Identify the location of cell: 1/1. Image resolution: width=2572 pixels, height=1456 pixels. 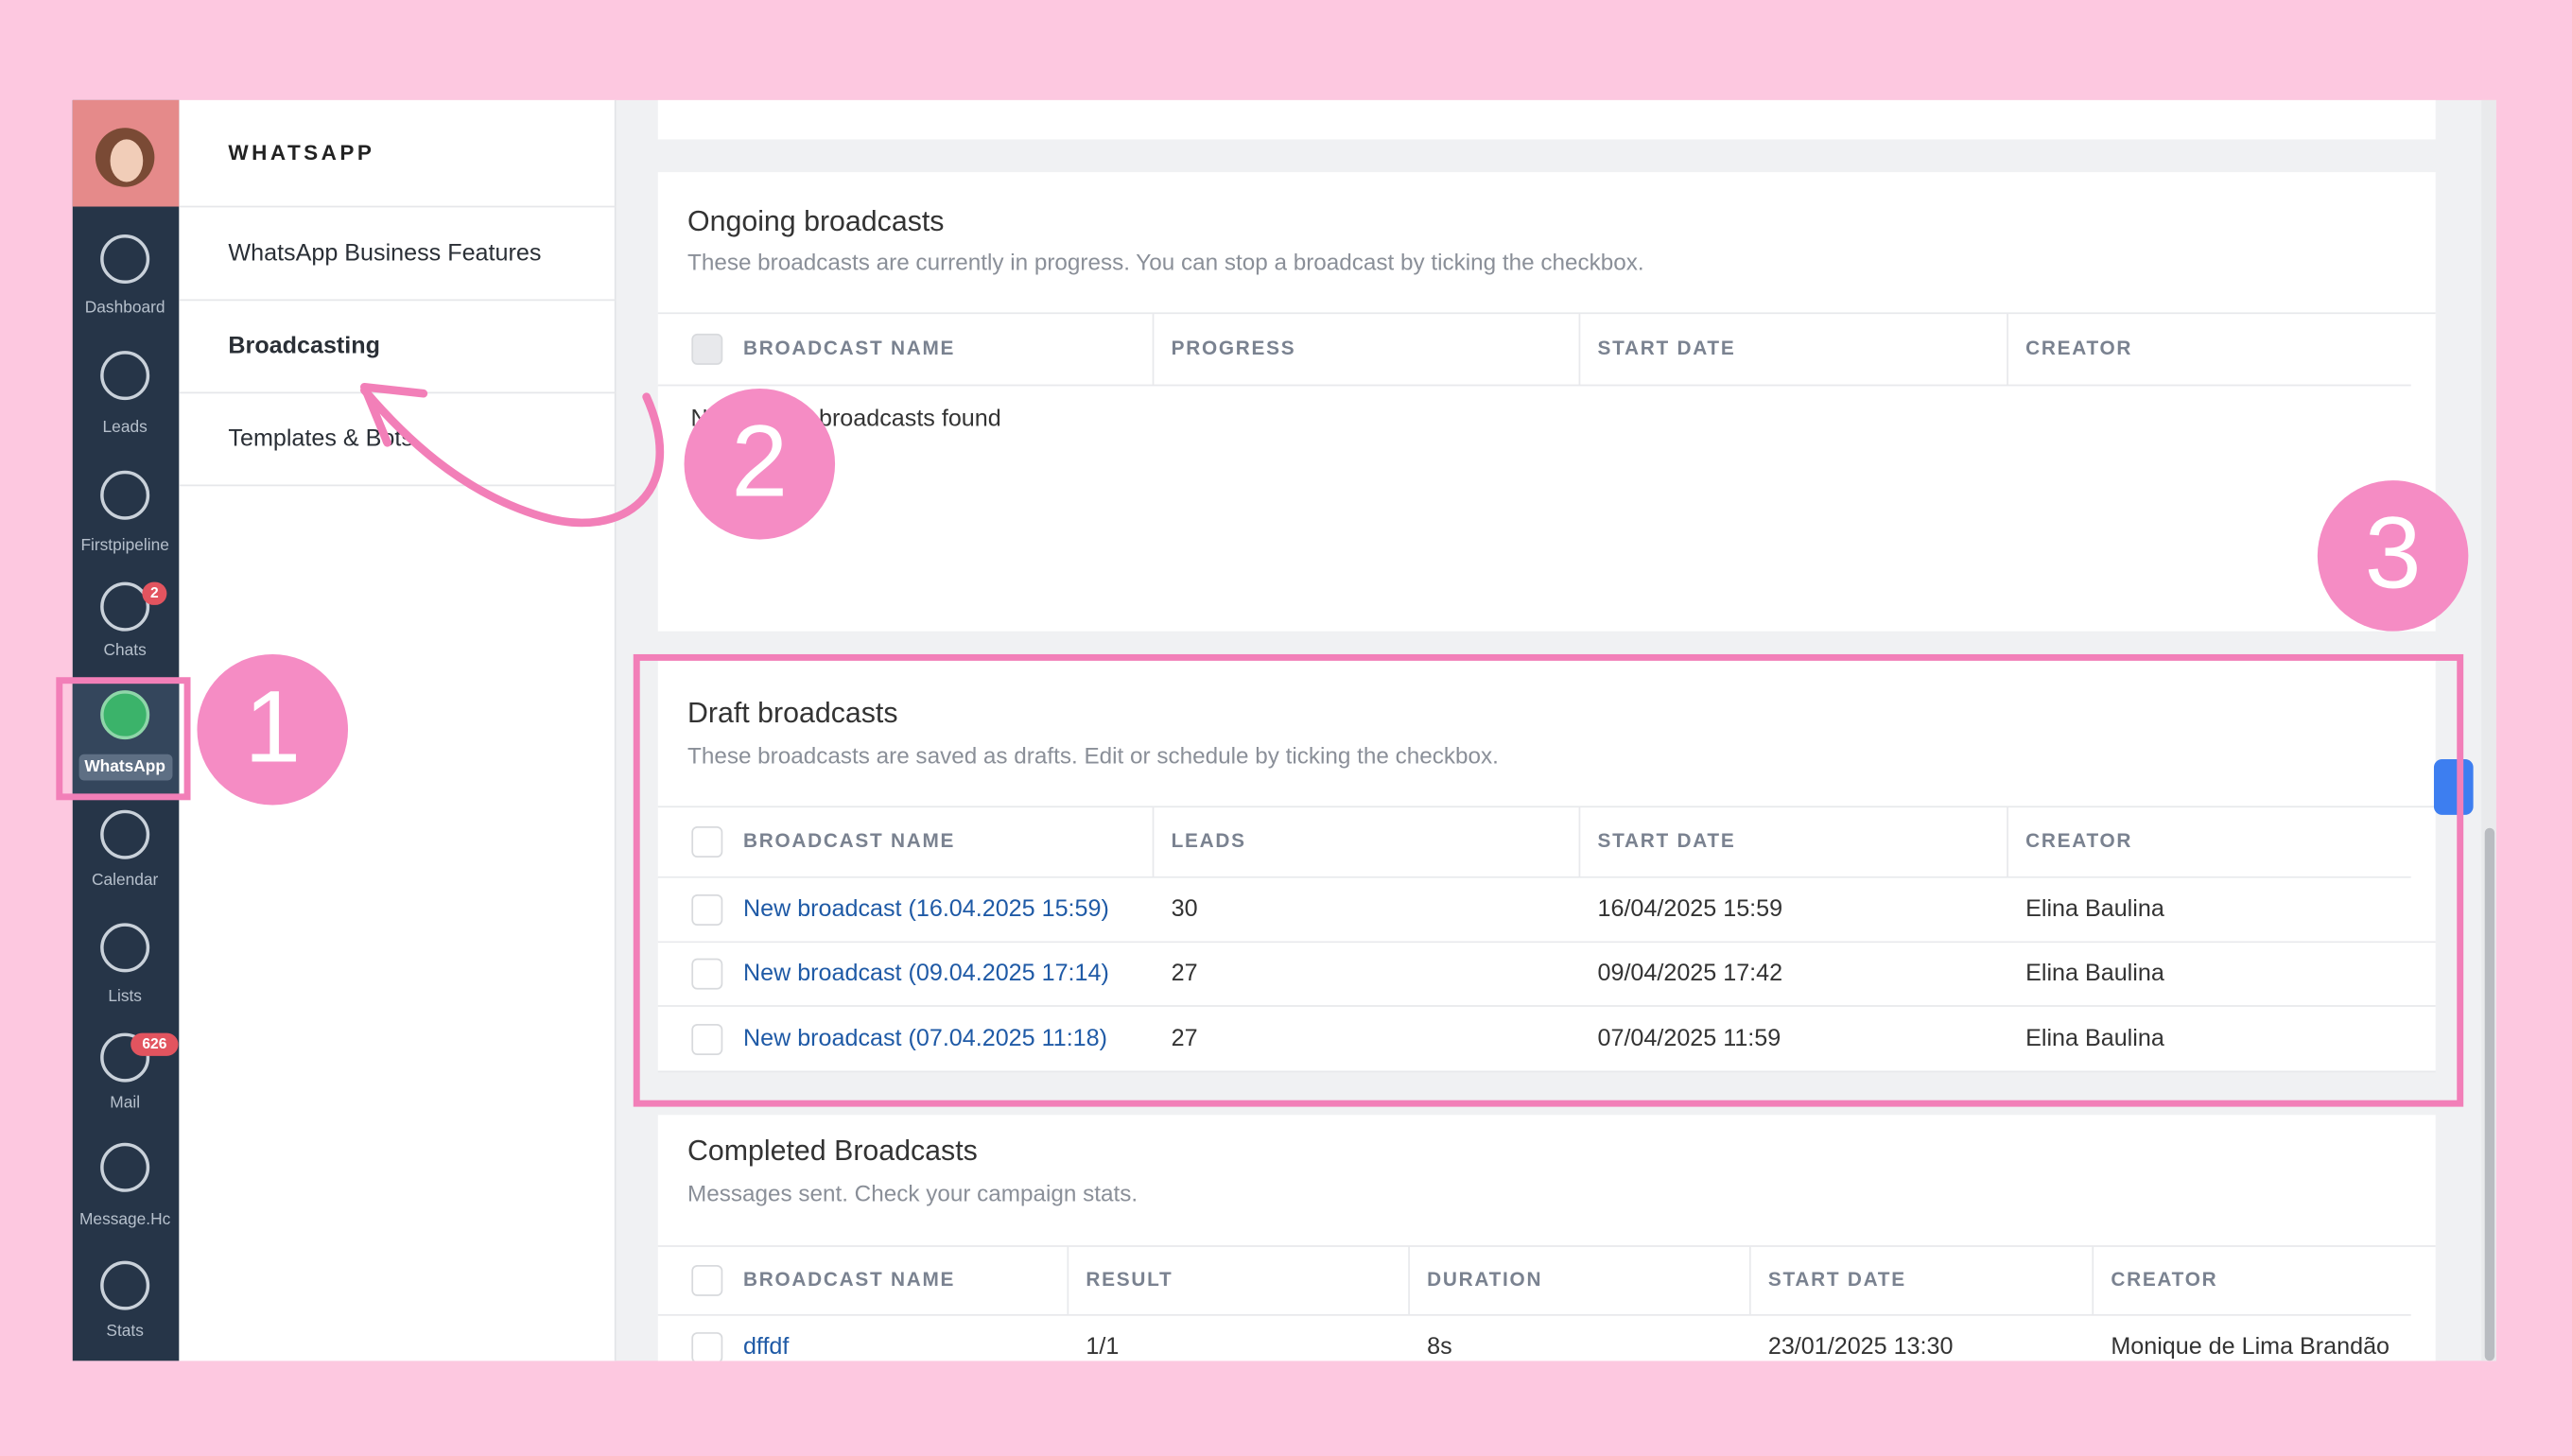
(1102, 1346).